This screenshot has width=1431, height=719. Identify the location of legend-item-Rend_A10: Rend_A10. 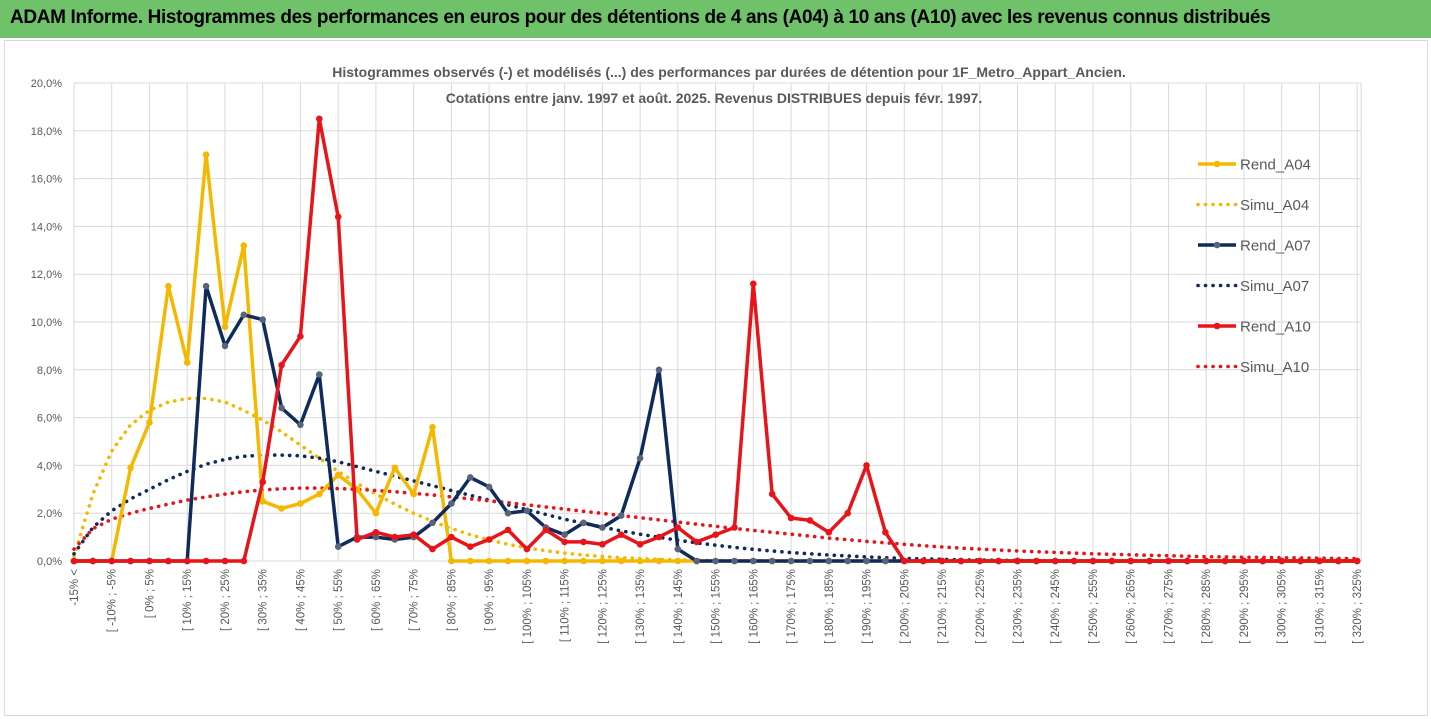
(1254, 327).